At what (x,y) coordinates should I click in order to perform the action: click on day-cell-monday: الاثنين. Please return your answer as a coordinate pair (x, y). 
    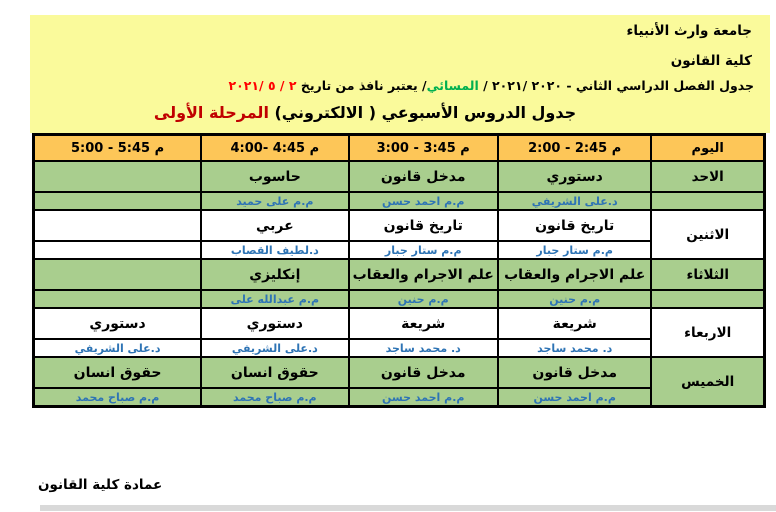
    Looking at the image, I should click on (708, 234).